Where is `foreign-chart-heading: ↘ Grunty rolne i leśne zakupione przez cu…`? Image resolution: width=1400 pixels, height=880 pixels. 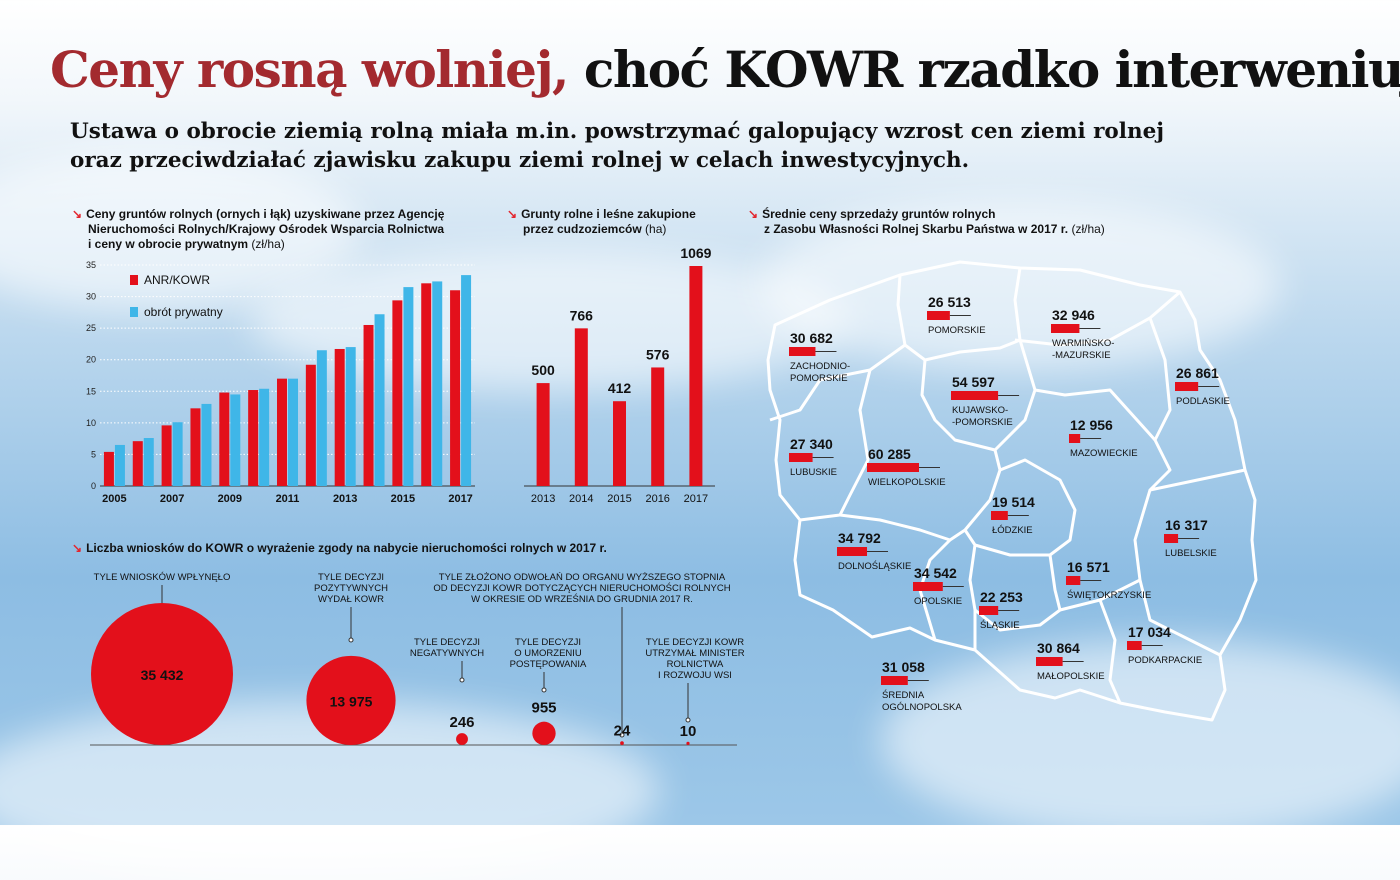 foreign-chart-heading: ↘ Grunty rolne i leśne zakupione przez cu… is located at coordinates (601, 222).